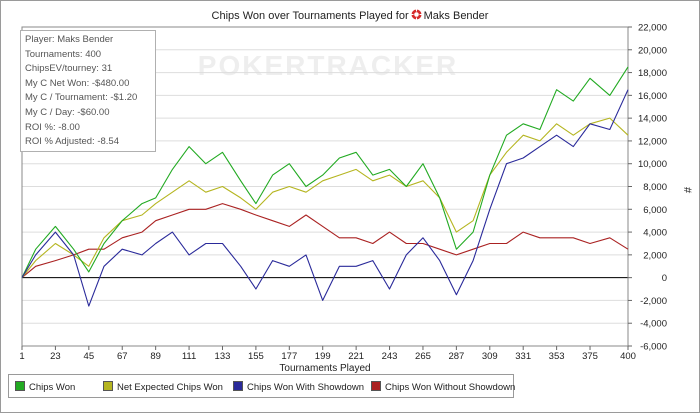  I want to click on x-tick-label: 400, so click(628, 356).